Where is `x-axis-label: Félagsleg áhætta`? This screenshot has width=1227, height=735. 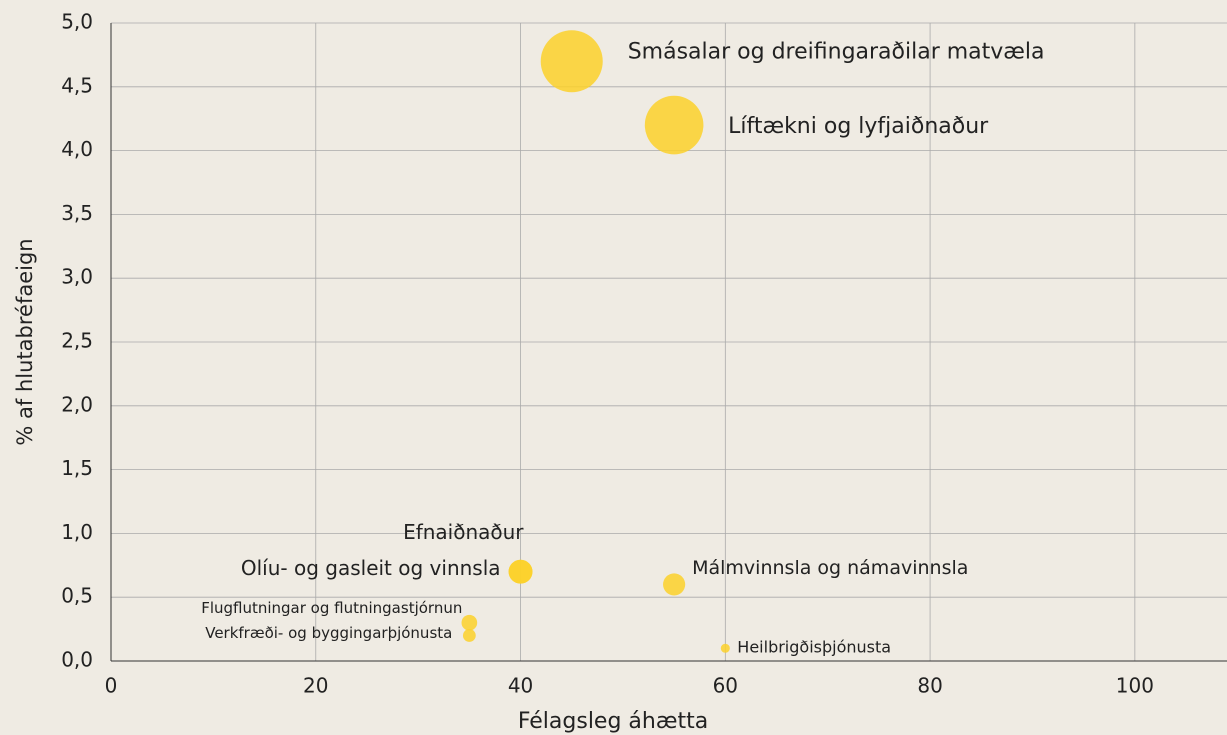 x-axis-label: Félagsleg áhætta is located at coordinates (613, 721).